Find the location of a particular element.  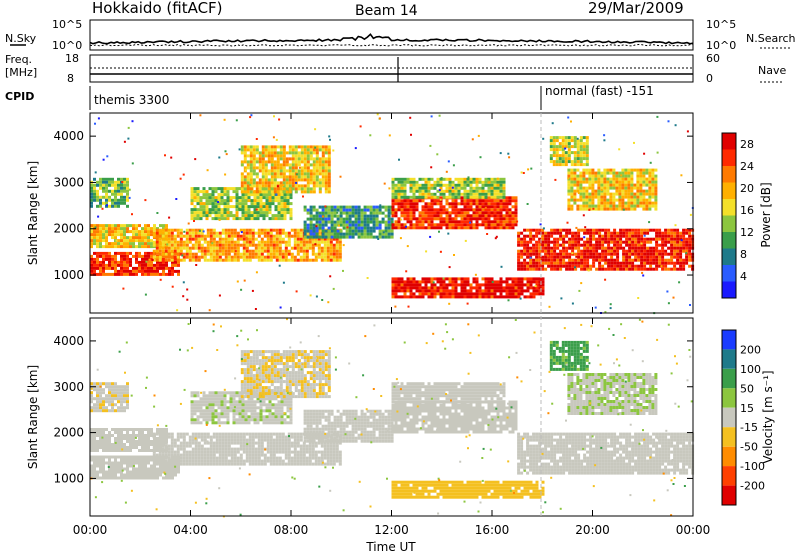

station-title: Hokkaido (fitACF) is located at coordinates (157, 8).